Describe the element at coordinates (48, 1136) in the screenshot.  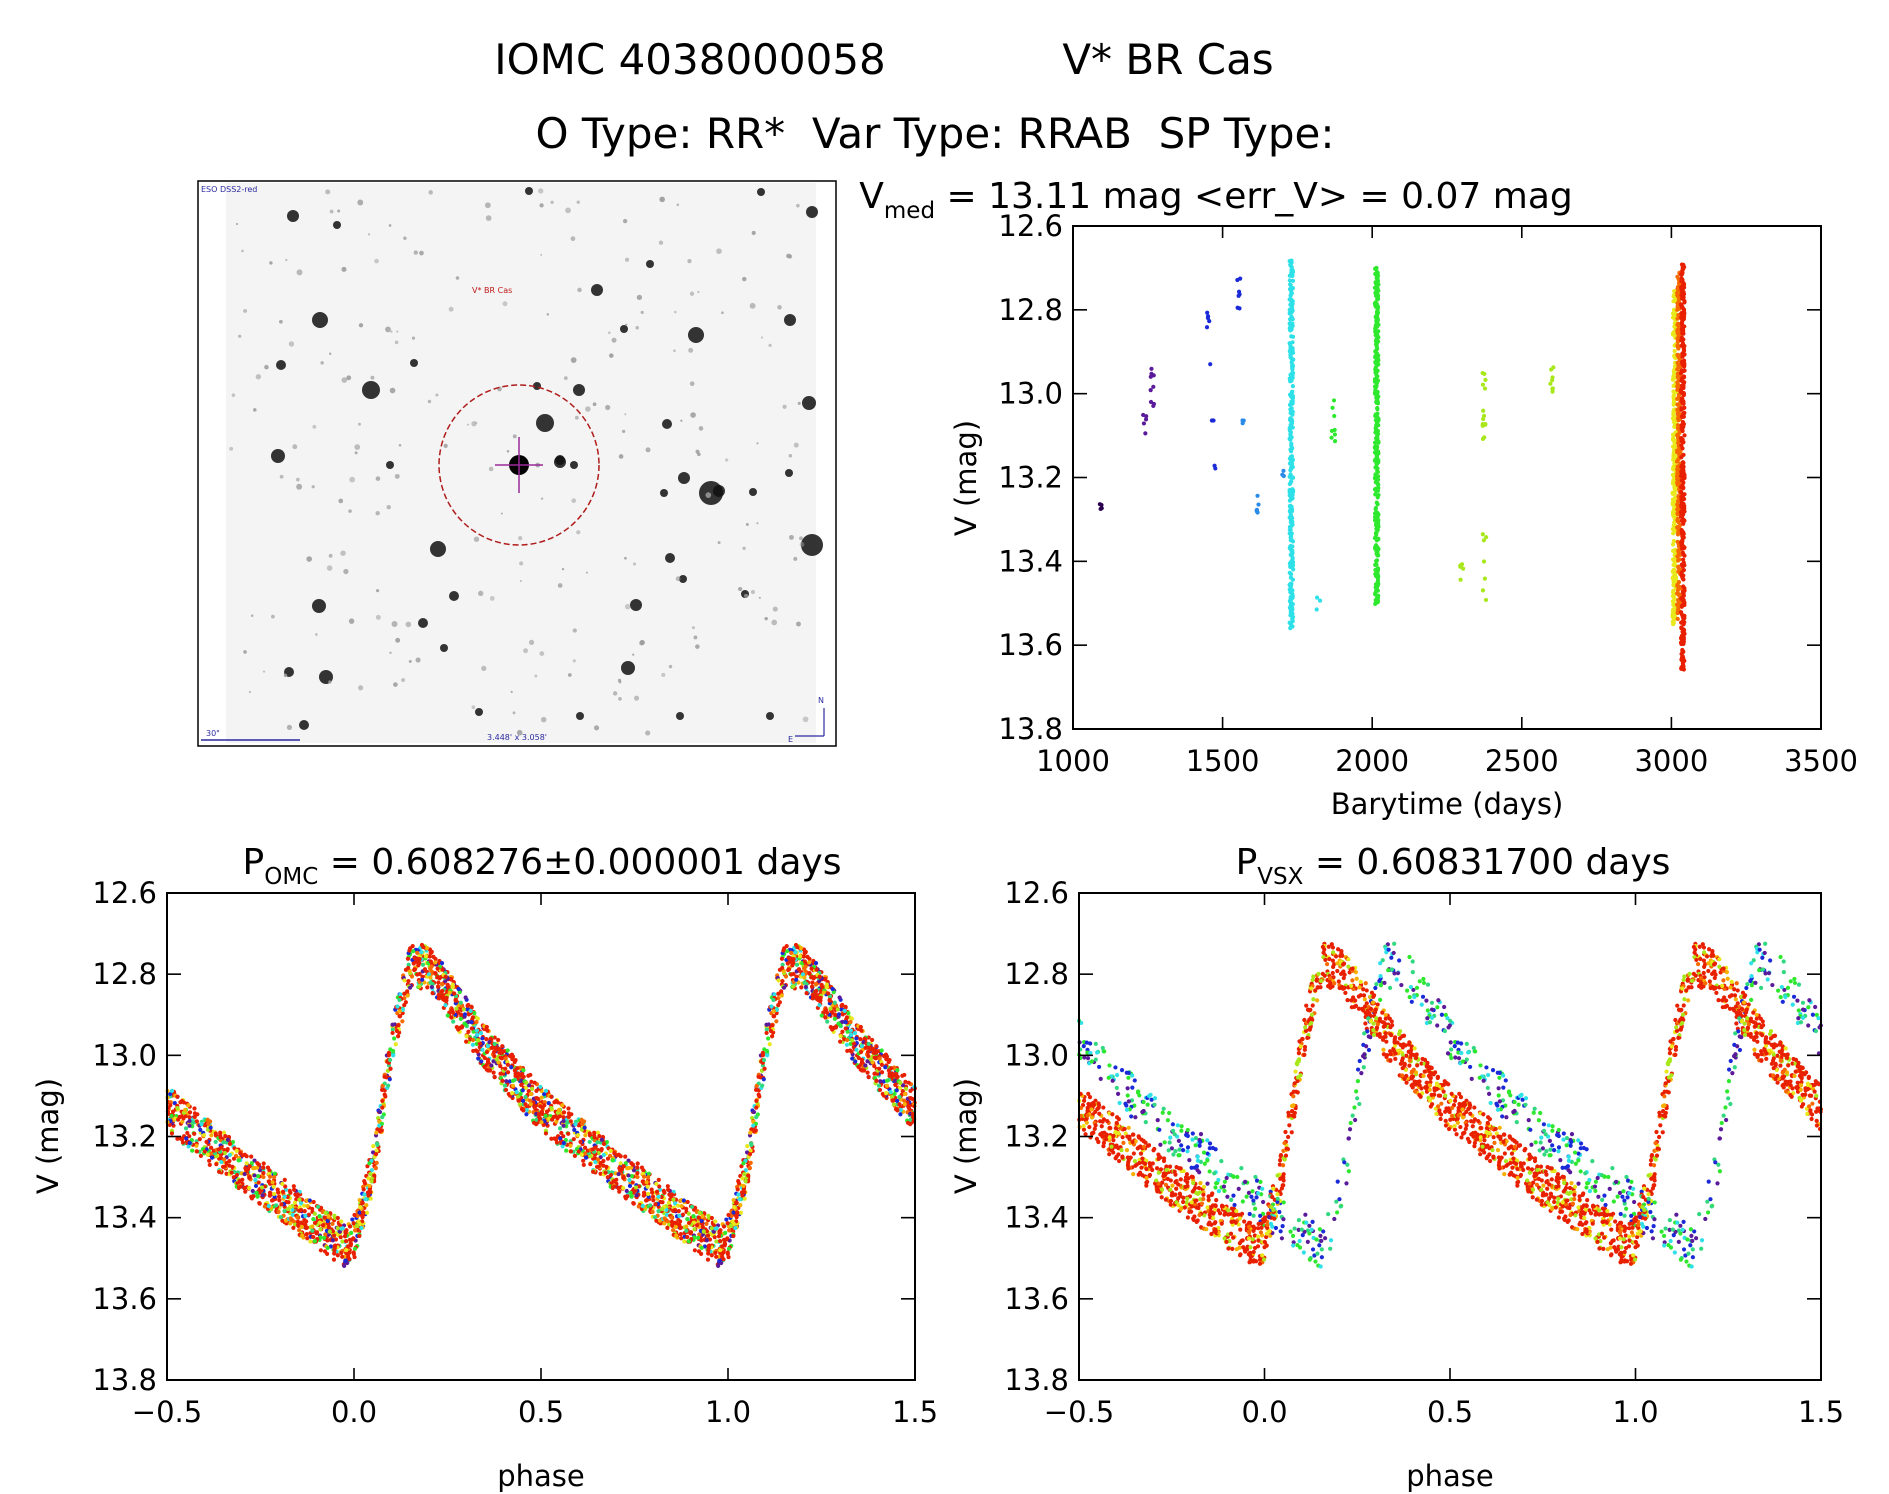
I see `phase-omc-ylabel: V (mag)` at that location.